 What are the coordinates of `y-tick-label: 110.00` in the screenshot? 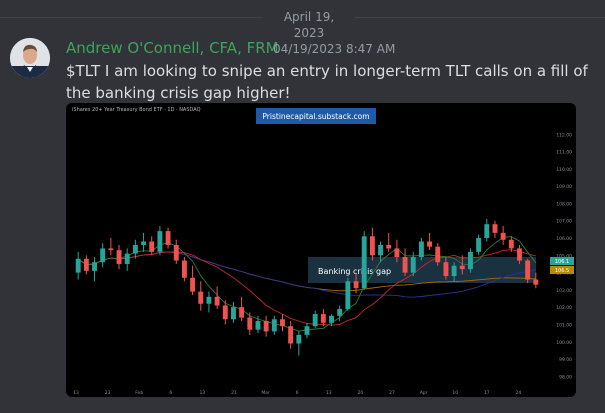 It's located at (564, 170).